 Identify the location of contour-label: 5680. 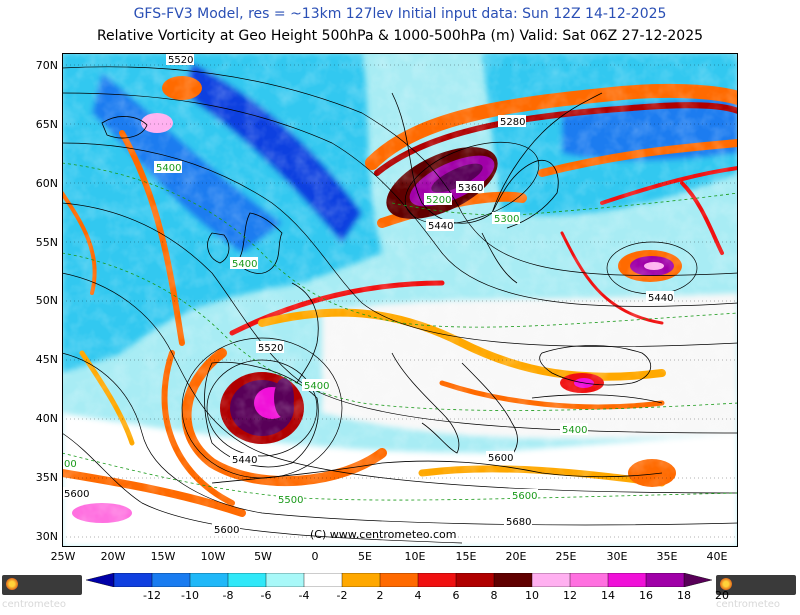
(518, 521).